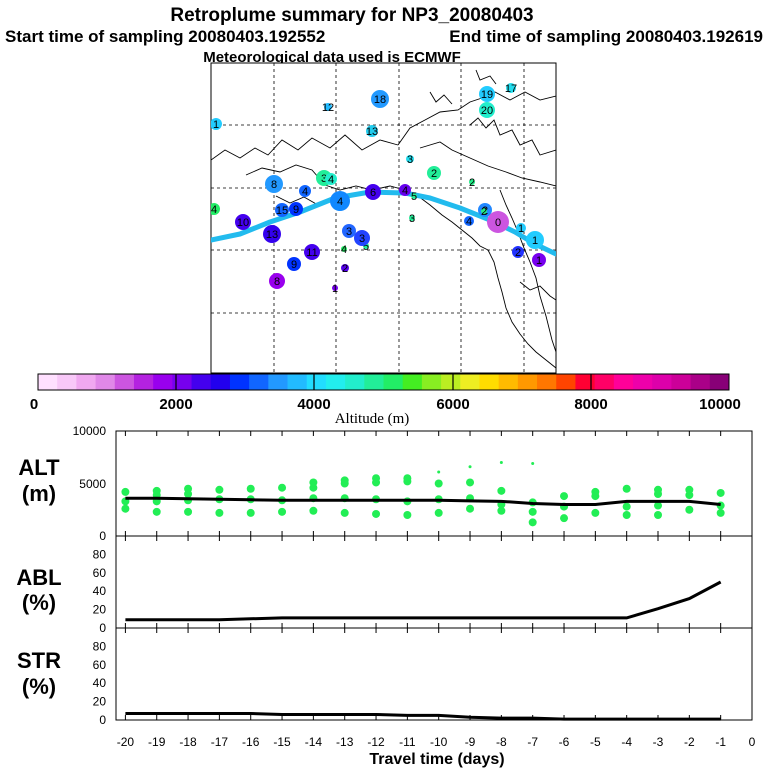 The height and width of the screenshot is (768, 768). What do you see at coordinates (407, 742) in the screenshot?
I see `x-tick-label: -11` at bounding box center [407, 742].